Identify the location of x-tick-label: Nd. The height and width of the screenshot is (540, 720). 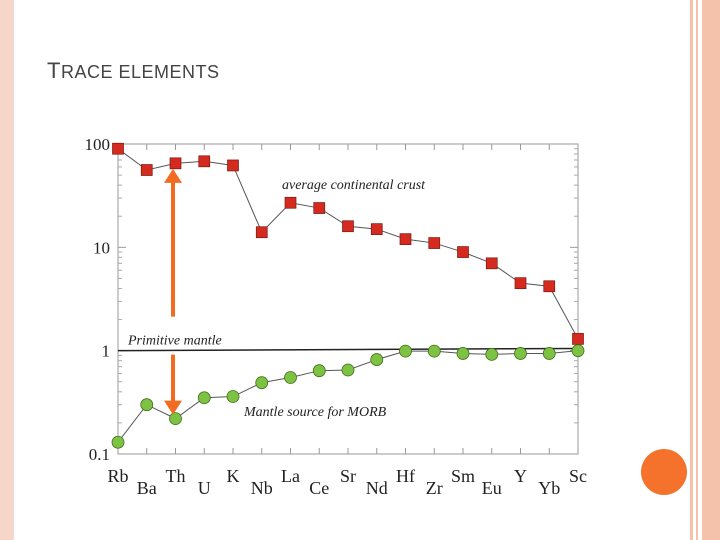
(377, 488).